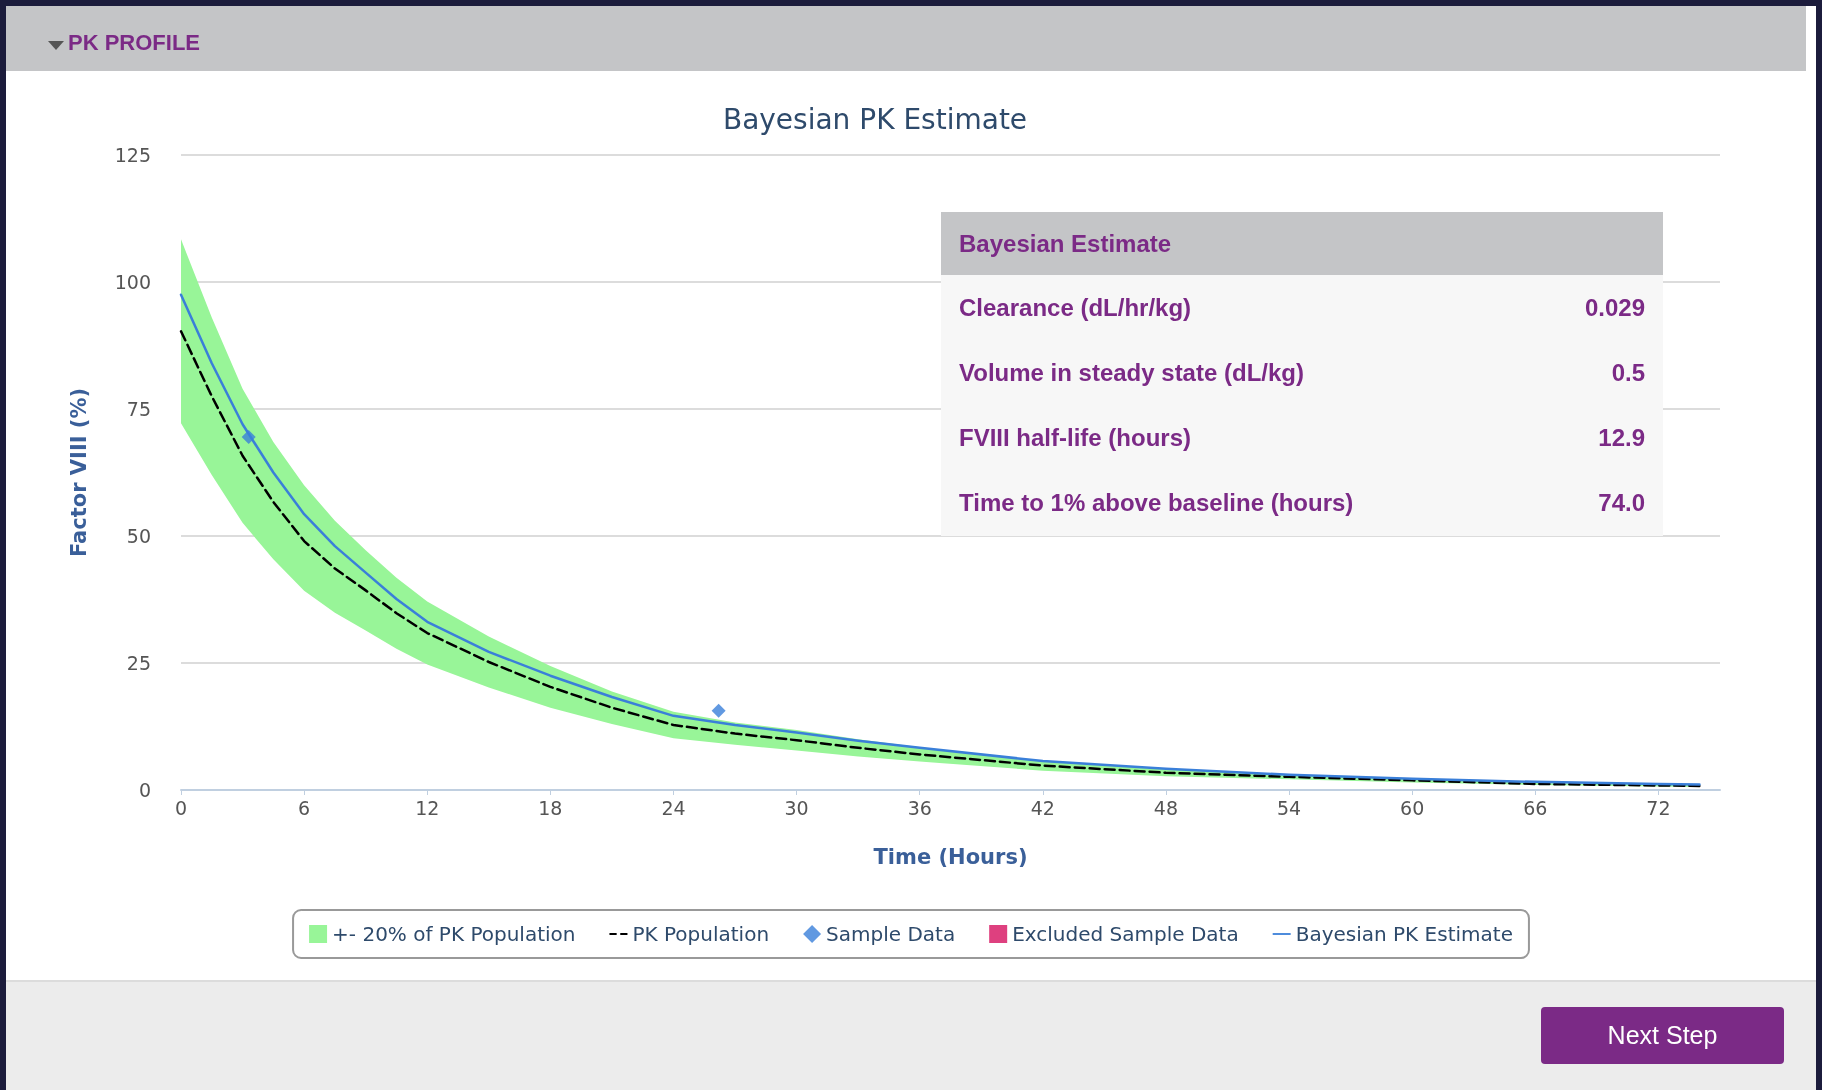  What do you see at coordinates (78, 472) in the screenshot?
I see `y-axis-title: Factor VIII (%)` at bounding box center [78, 472].